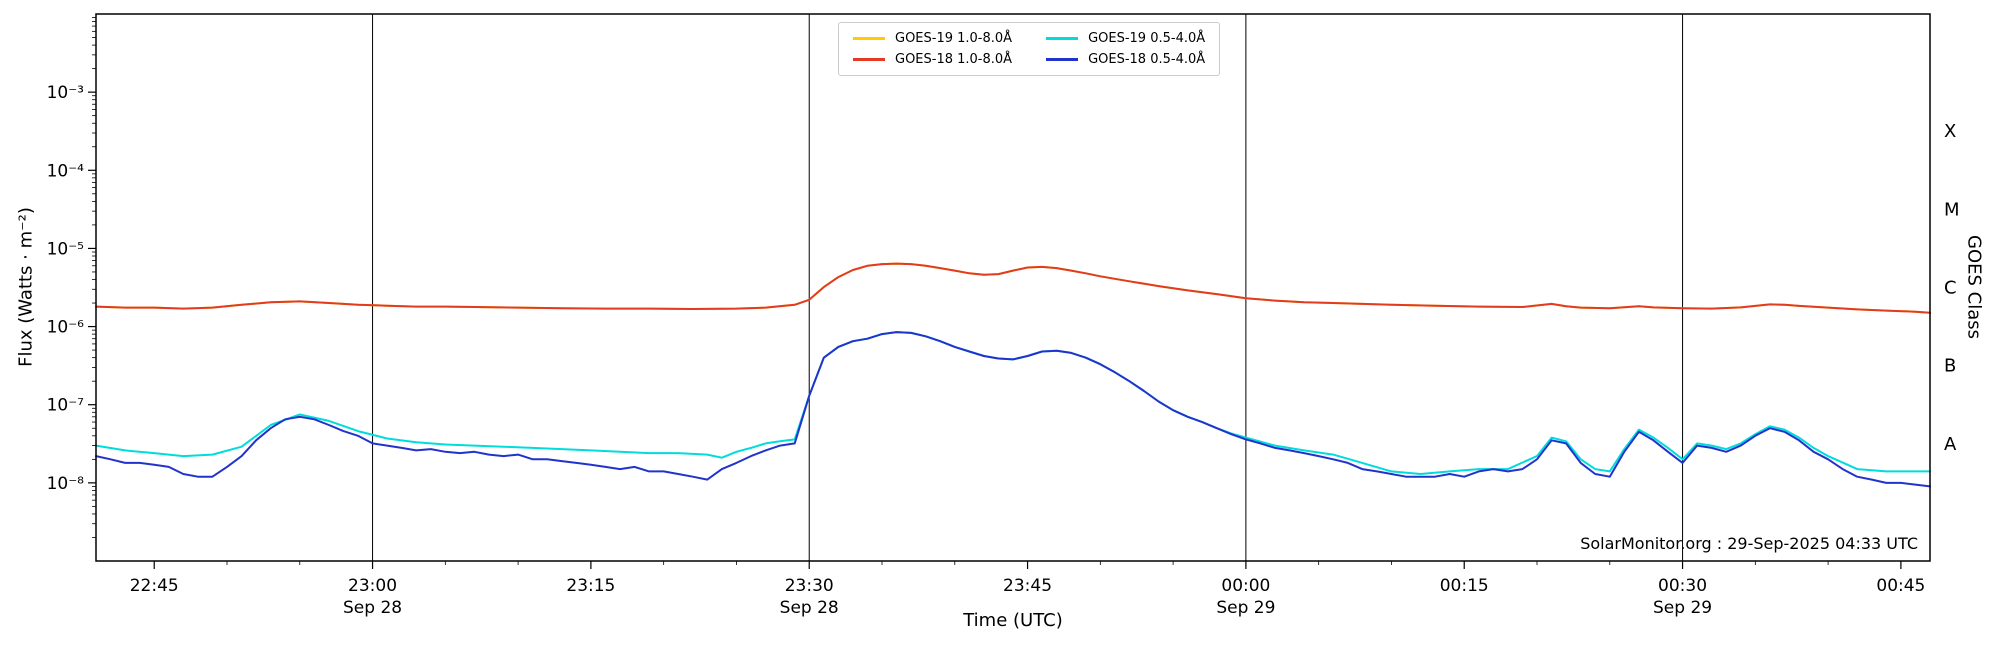  I want to click on x-tick-label: 00:00, so click(1245, 586).